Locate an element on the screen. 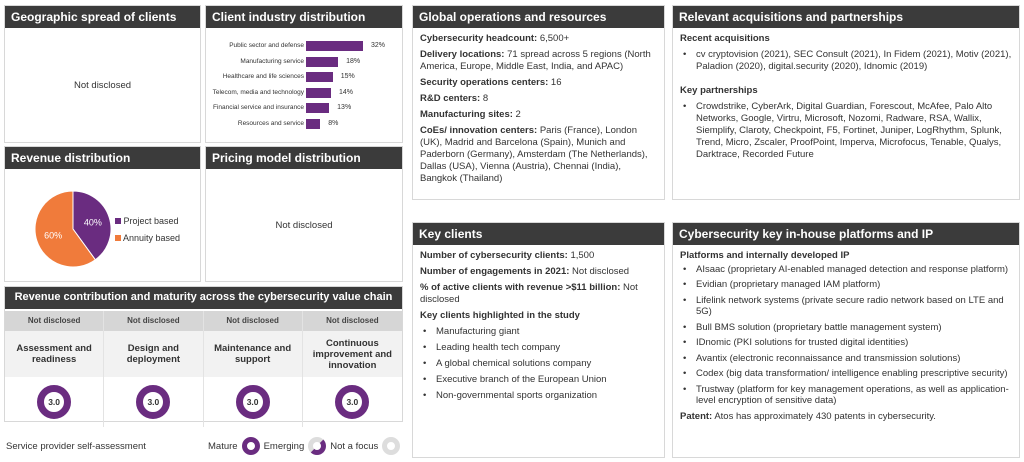 The image size is (1024, 462). legend-project-label: Project based is located at coordinates (151, 221).